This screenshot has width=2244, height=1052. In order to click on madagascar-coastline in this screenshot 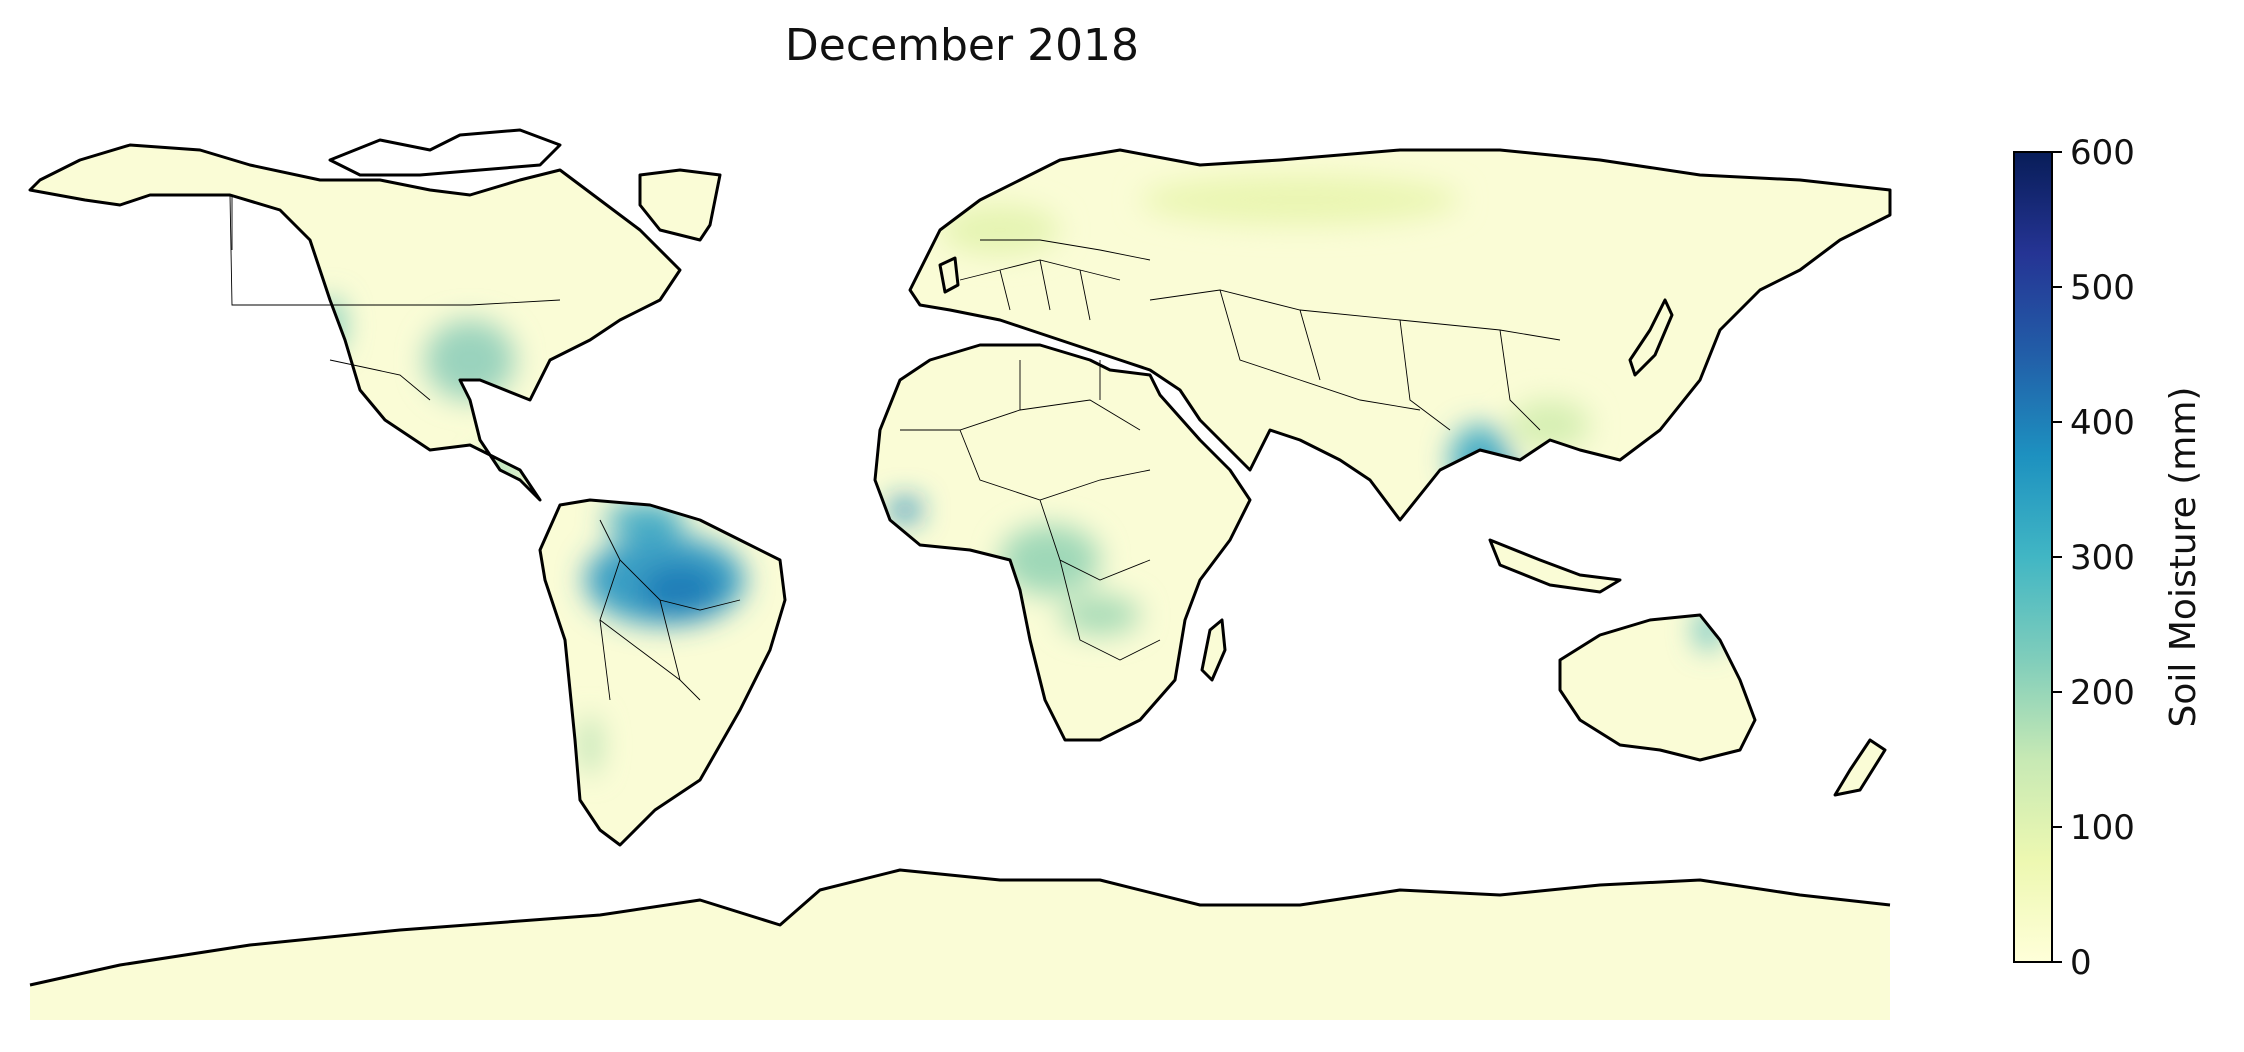, I will do `click(1213, 650)`.